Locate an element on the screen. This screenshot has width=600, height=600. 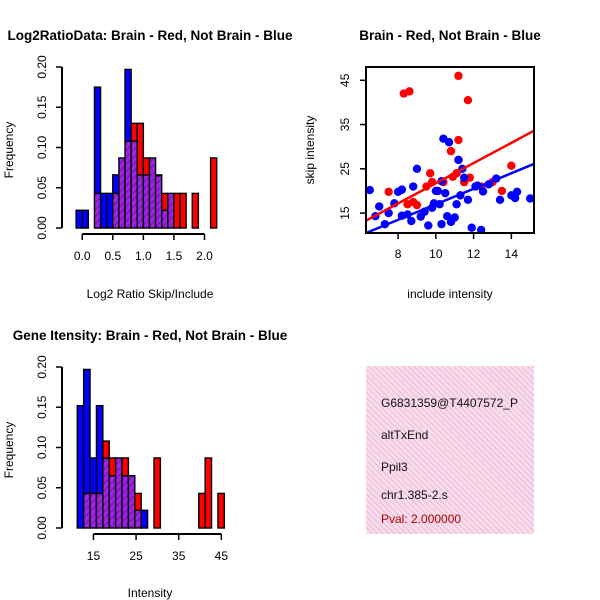
y-tick-label: 0.10 is located at coordinates (42, 147).